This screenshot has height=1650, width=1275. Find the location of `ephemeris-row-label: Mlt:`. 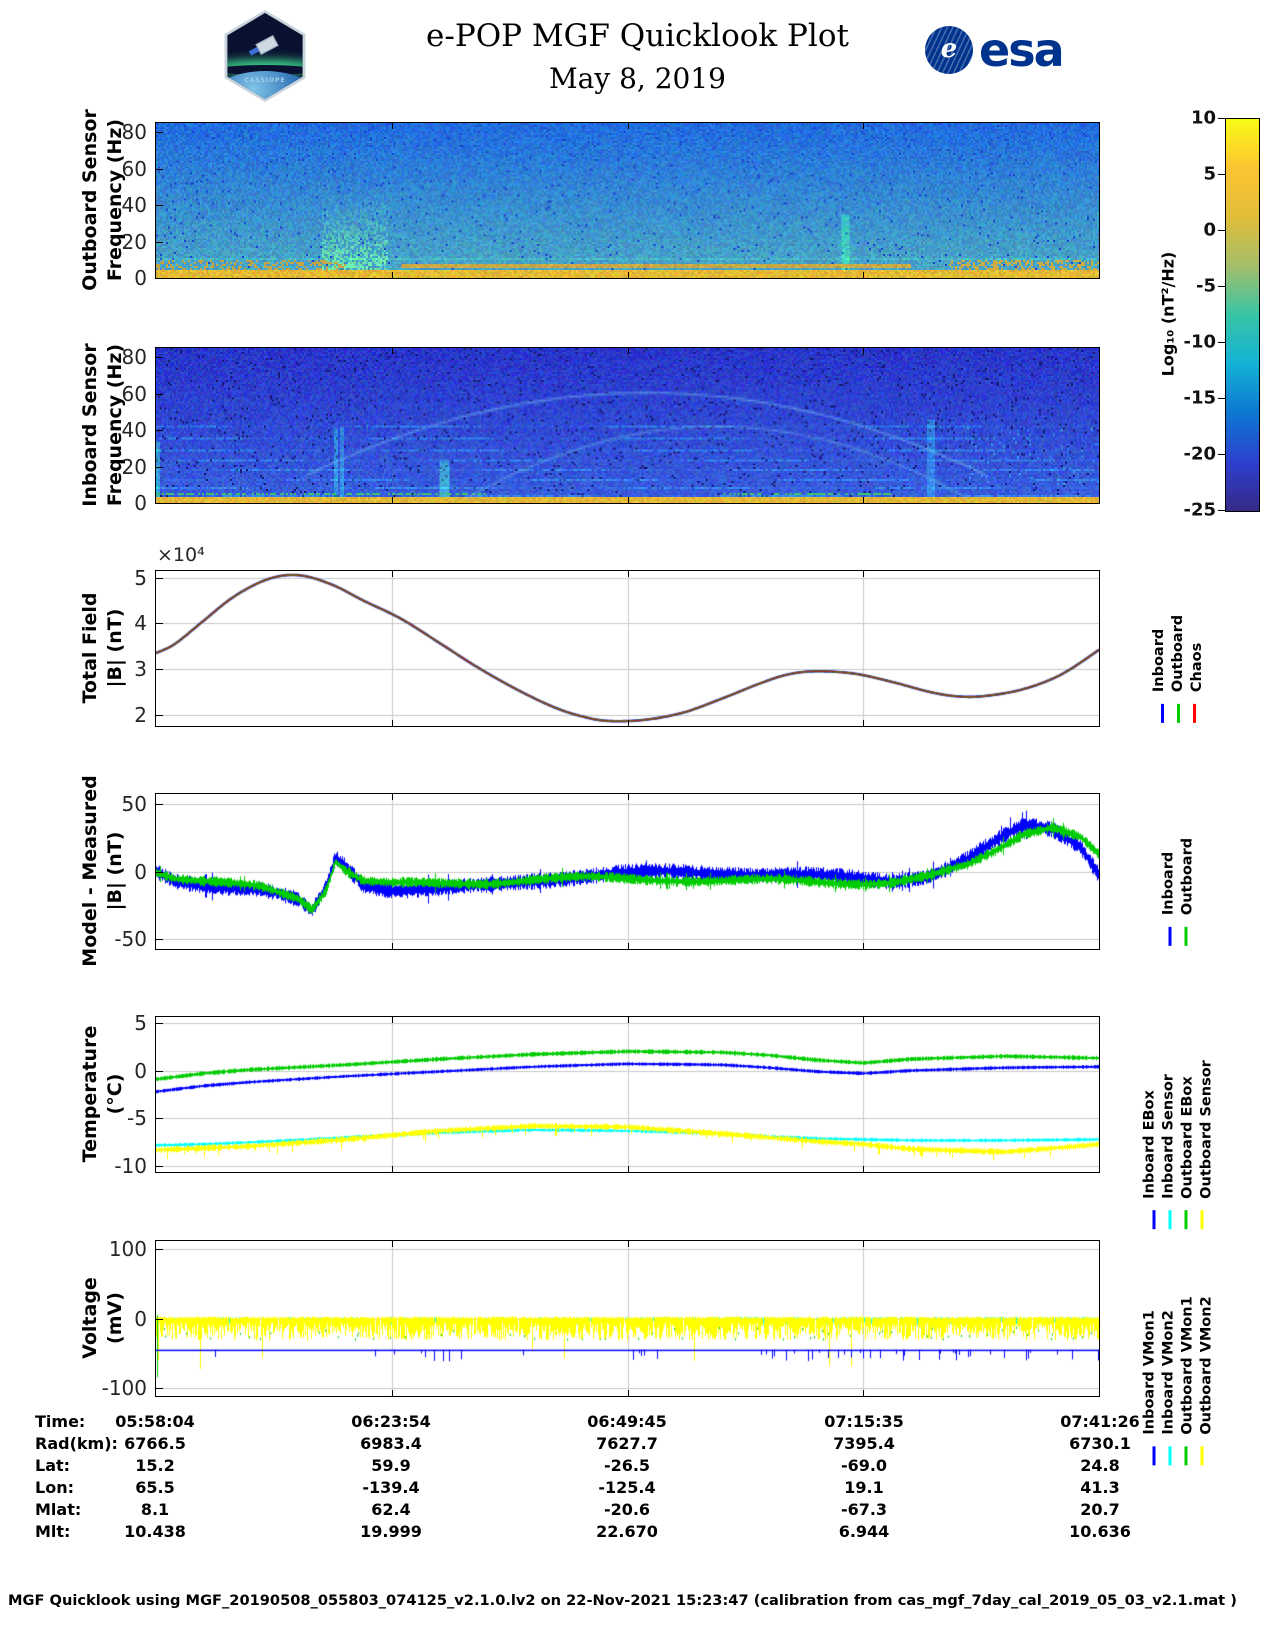

ephemeris-row-label: Mlt: is located at coordinates (53, 1531).